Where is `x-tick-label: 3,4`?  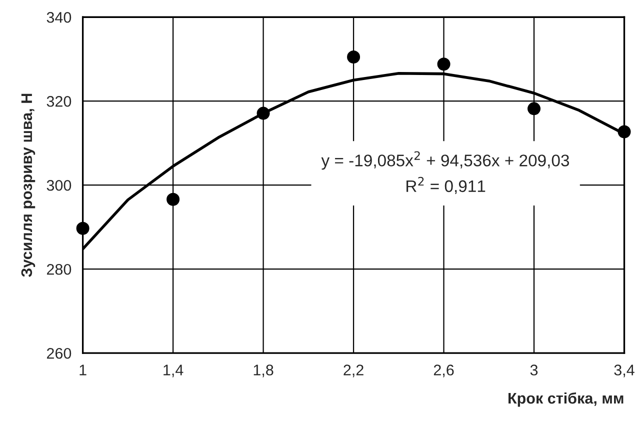
x-tick-label: 3,4 is located at coordinates (624, 371).